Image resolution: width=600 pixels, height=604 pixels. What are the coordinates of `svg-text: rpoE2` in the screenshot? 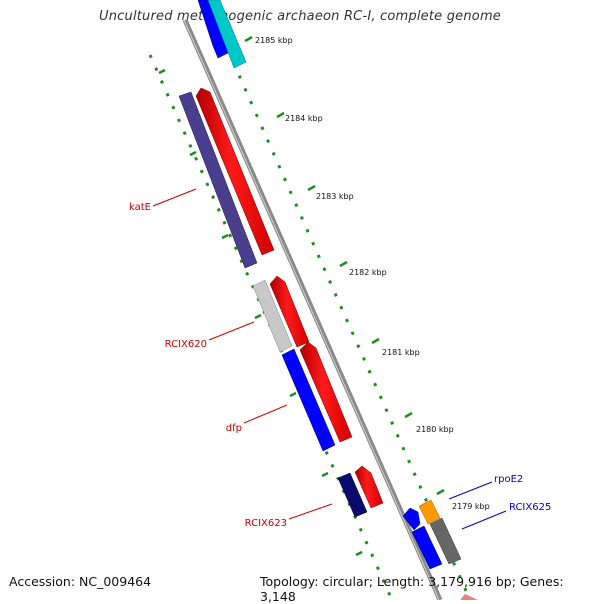 It's located at (508, 479).